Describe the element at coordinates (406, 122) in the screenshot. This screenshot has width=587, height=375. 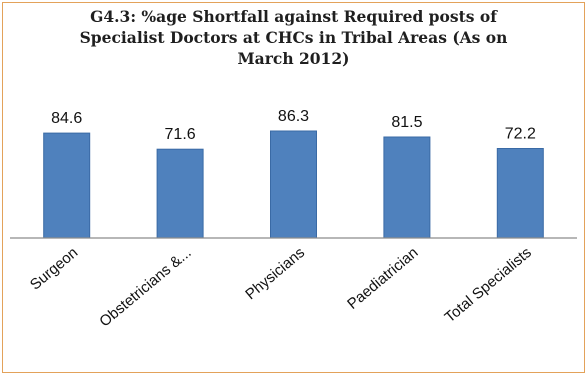
I see `data-label-4: 81.5` at that location.